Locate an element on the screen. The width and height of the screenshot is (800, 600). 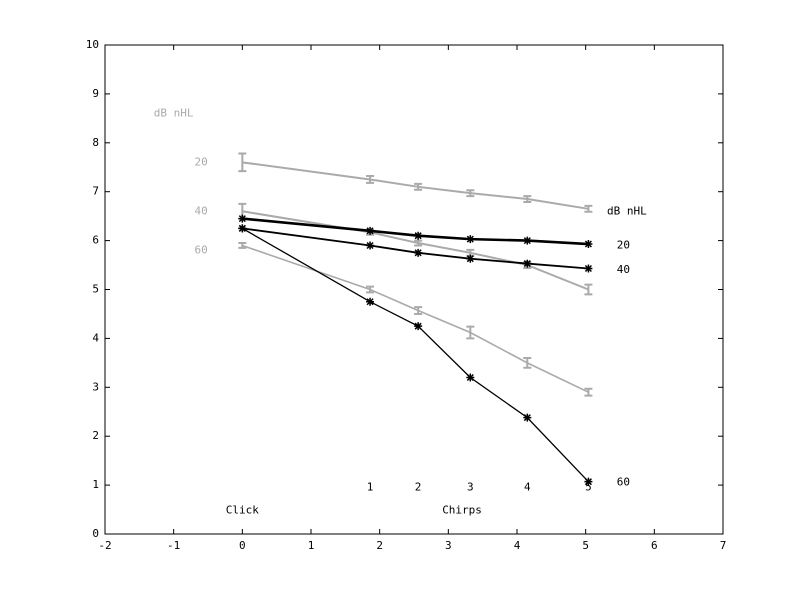
x-tick-label: 7 is located at coordinates (723, 545).